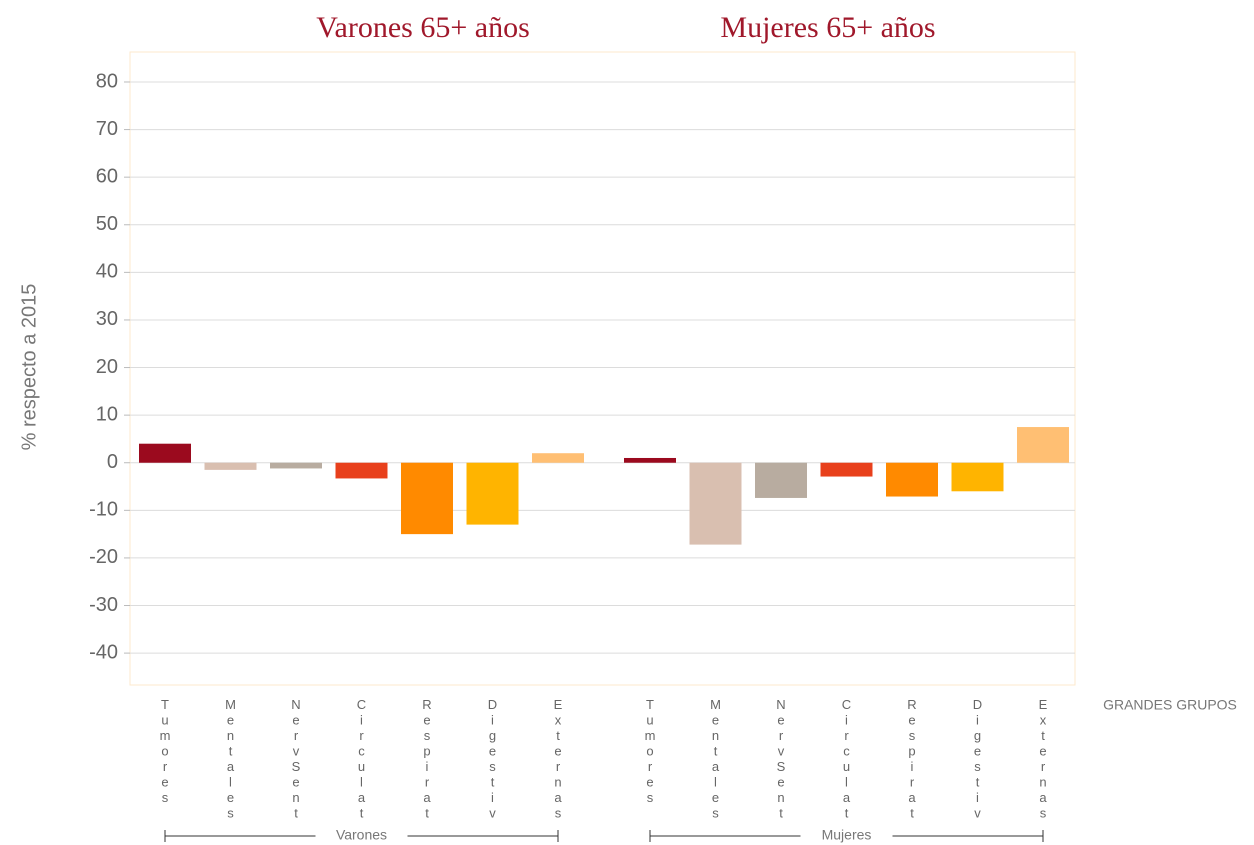 Image resolution: width=1254 pixels, height=845 pixels. What do you see at coordinates (107, 319) in the screenshot?
I see `y-tick-label: 30` at bounding box center [107, 319].